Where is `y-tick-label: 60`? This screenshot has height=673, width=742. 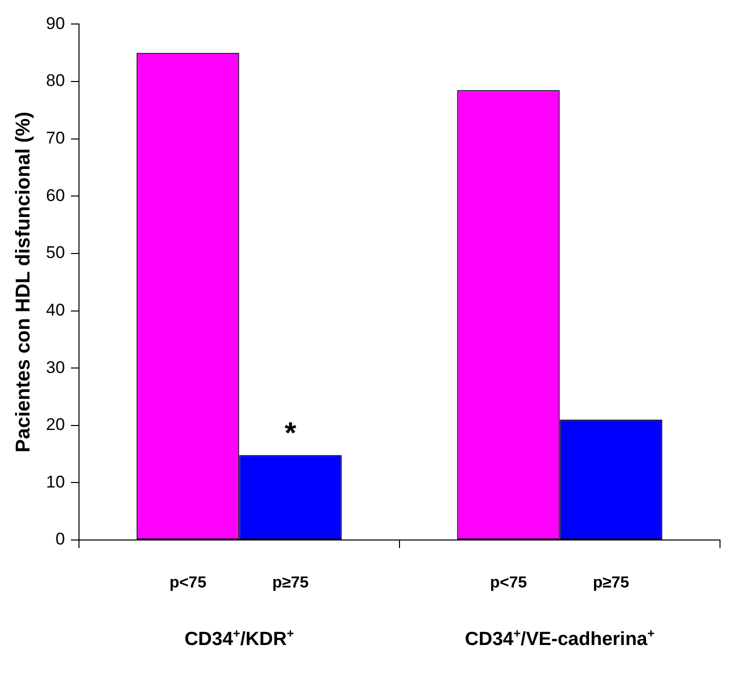
y-tick-label: 60 is located at coordinates (55, 195).